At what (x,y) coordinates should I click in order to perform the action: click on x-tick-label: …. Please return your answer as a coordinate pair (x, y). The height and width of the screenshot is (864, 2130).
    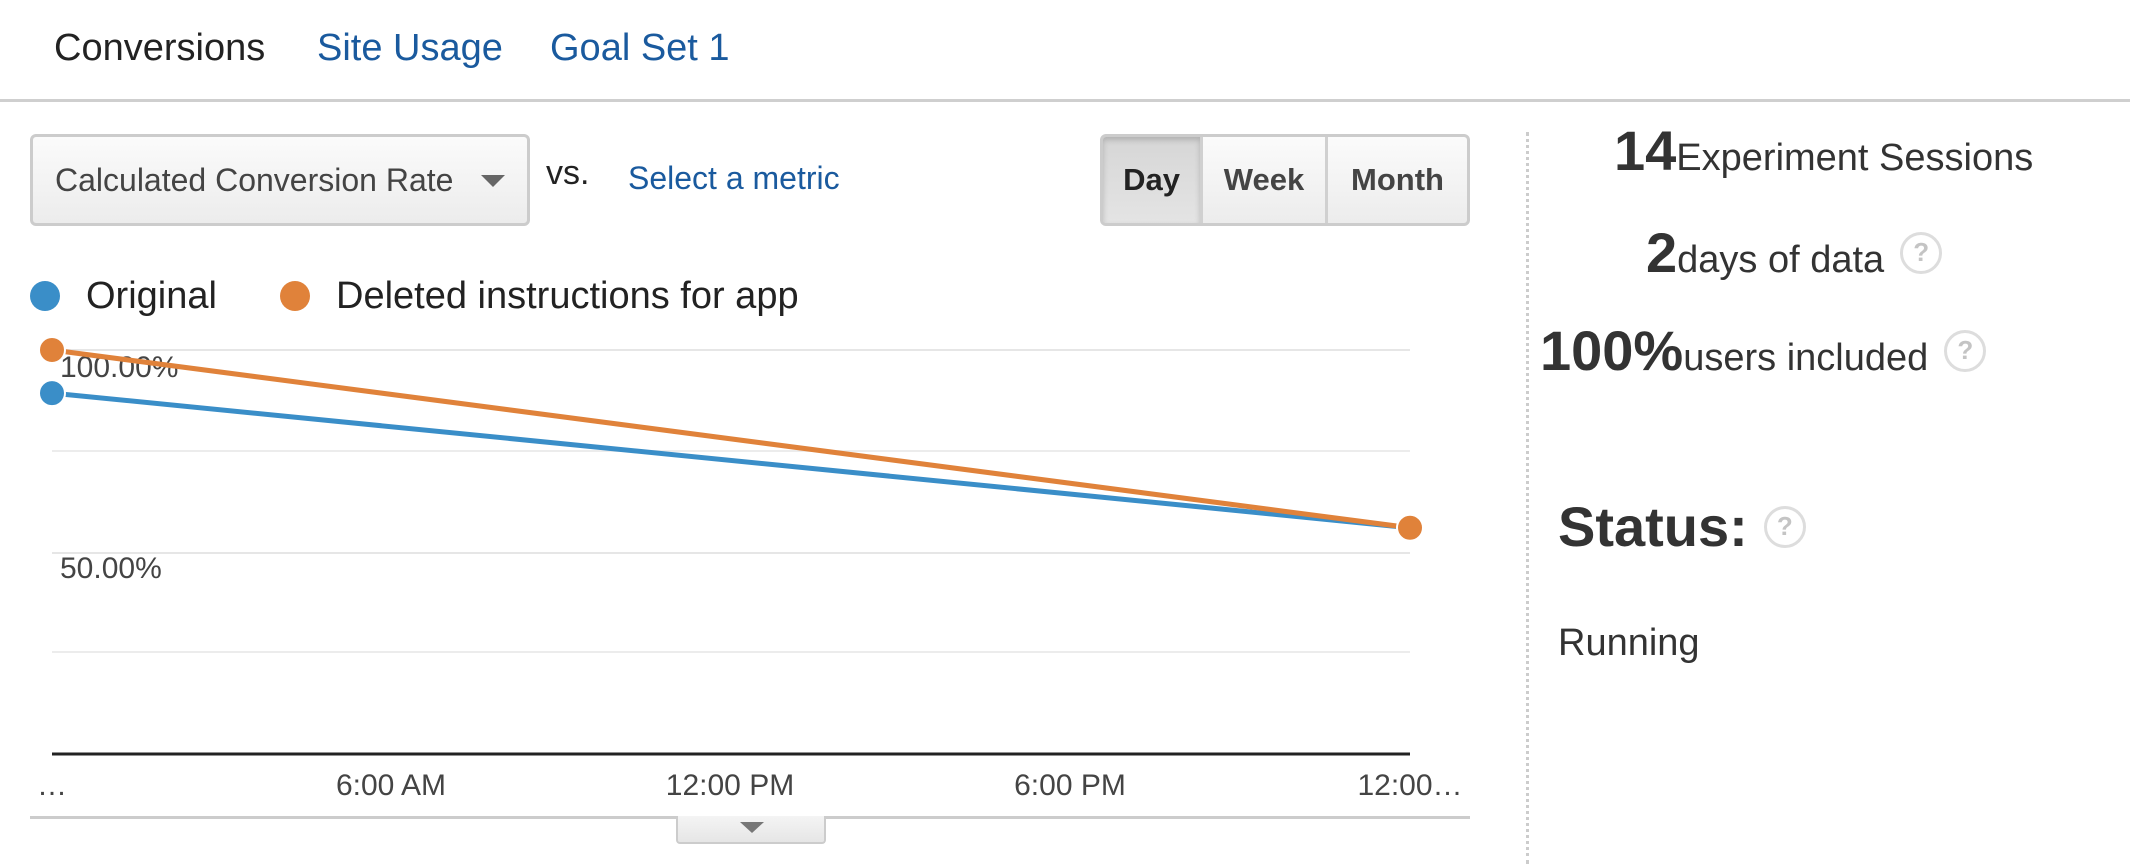
    Looking at the image, I should click on (52, 785).